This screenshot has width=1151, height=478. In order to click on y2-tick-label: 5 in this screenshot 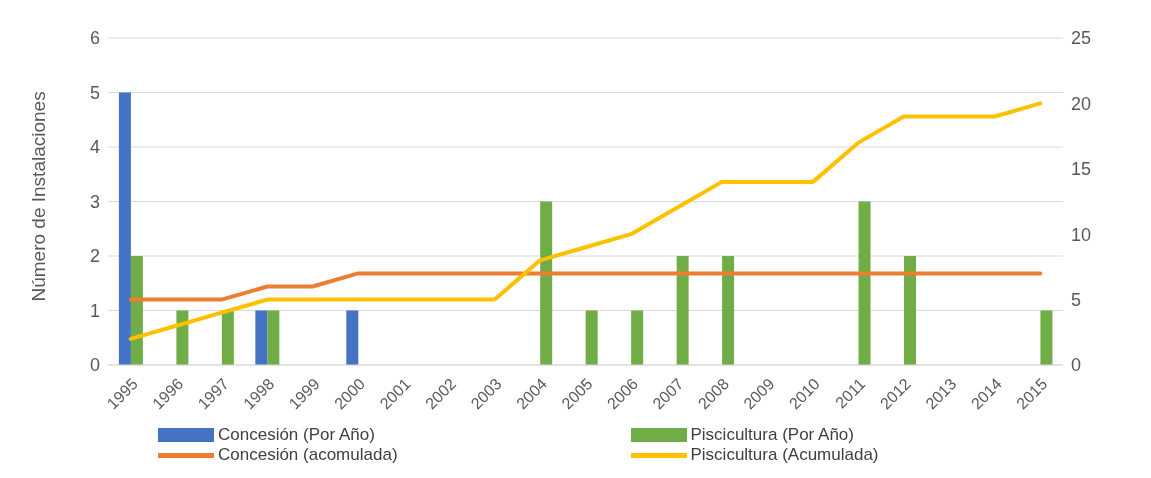, I will do `click(1076, 299)`.